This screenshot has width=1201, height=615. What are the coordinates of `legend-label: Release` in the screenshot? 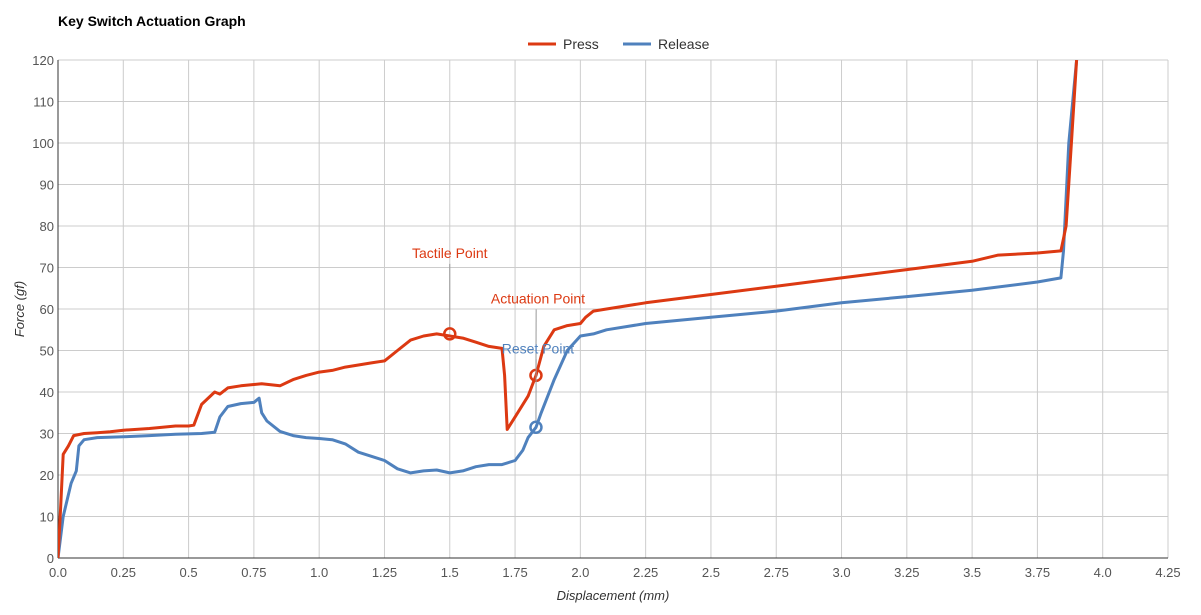 It's located at (684, 44).